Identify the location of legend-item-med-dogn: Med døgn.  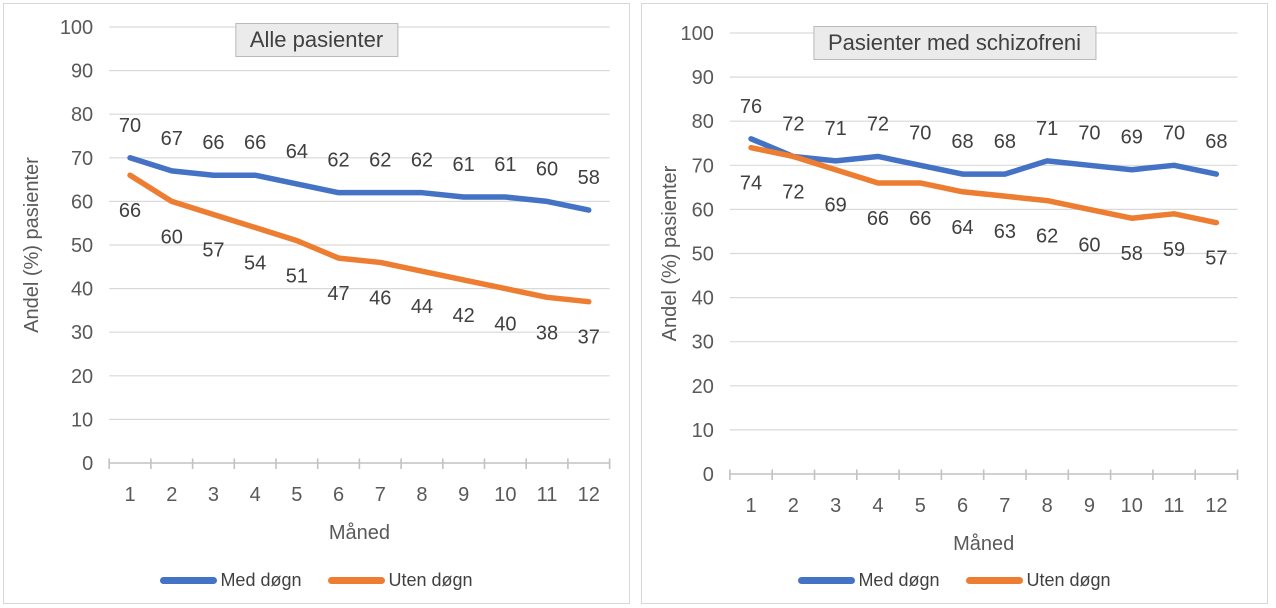
(230, 580).